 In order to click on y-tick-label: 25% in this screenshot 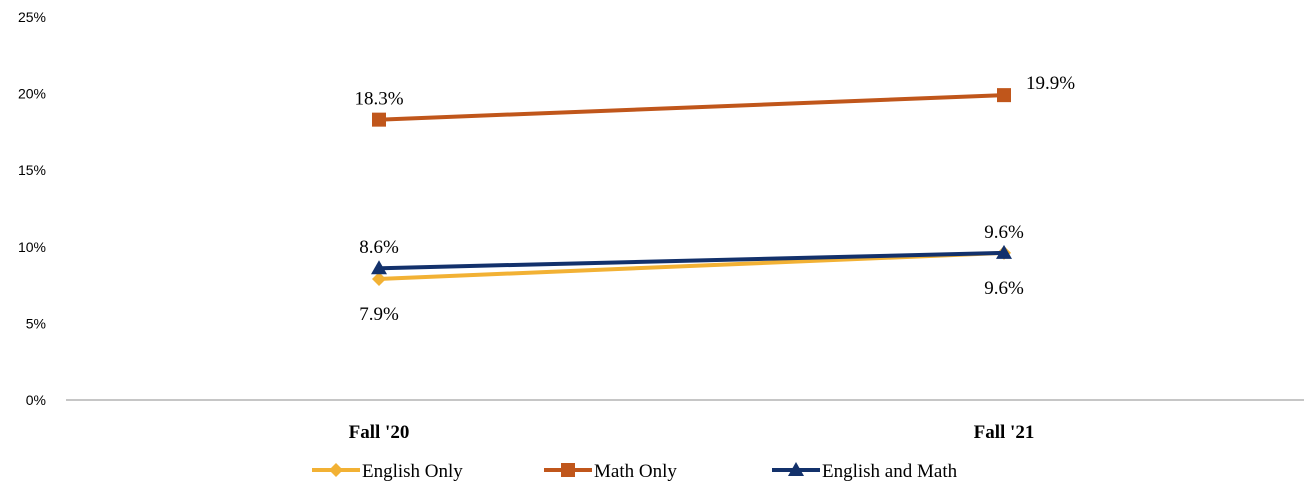, I will do `click(32, 17)`.